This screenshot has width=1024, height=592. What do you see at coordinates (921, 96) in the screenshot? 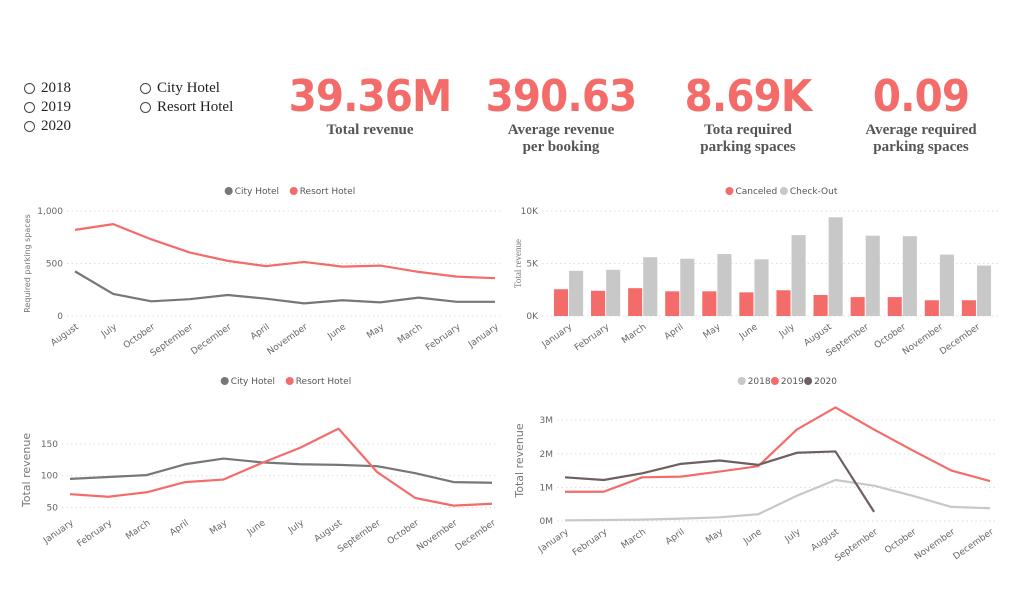
I see `kpi-value: 0.09` at bounding box center [921, 96].